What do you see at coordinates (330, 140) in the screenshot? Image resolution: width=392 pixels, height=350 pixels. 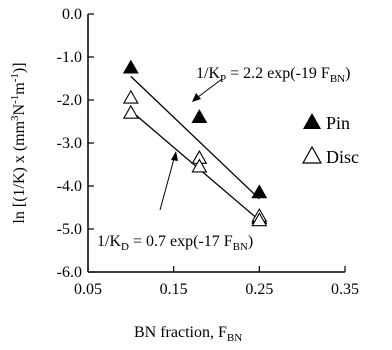 I see `legend: Pin Disc` at bounding box center [330, 140].